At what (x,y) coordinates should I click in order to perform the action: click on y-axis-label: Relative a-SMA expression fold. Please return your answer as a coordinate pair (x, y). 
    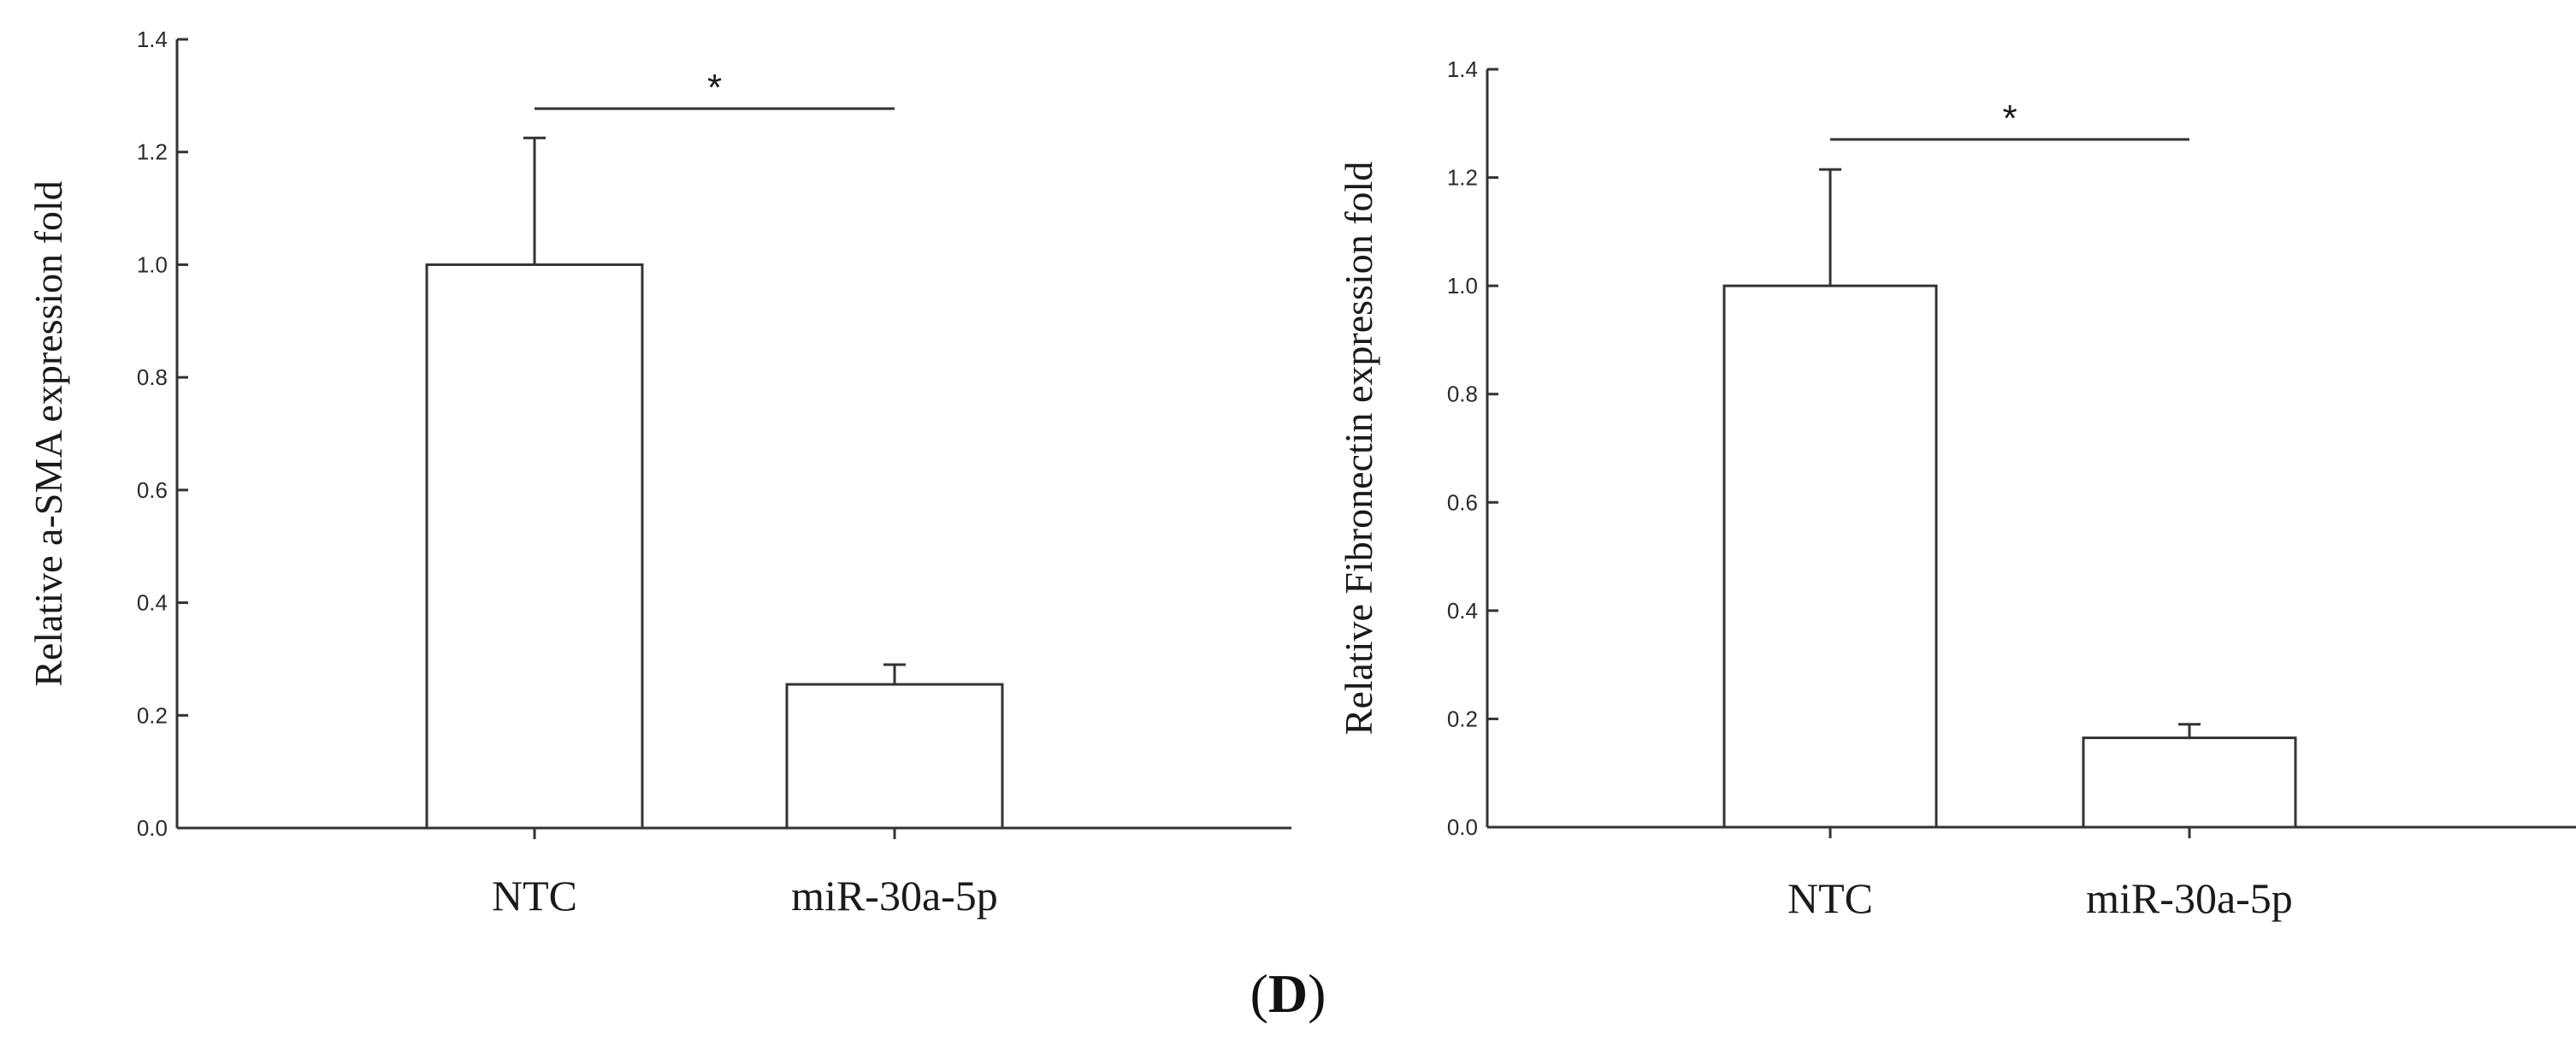
    Looking at the image, I should click on (48, 433).